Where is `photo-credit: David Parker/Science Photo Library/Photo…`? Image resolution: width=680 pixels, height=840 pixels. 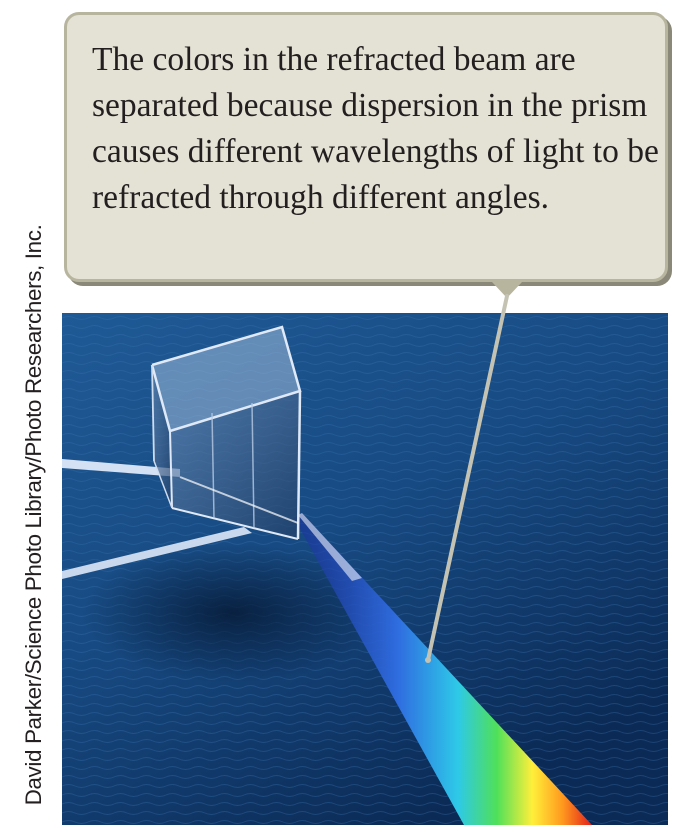
photo-credit: David Parker/Science Photo Library/Photo… is located at coordinates (33, 515).